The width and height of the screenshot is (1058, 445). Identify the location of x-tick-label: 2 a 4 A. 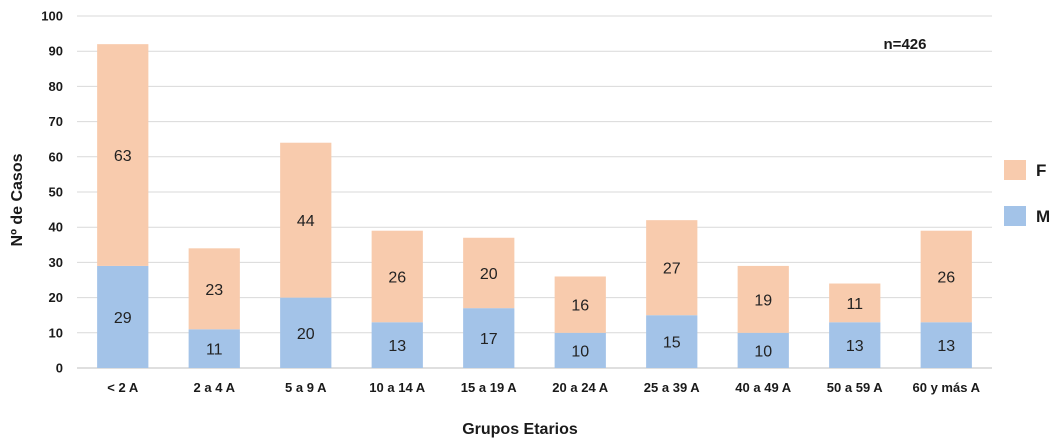
(215, 387).